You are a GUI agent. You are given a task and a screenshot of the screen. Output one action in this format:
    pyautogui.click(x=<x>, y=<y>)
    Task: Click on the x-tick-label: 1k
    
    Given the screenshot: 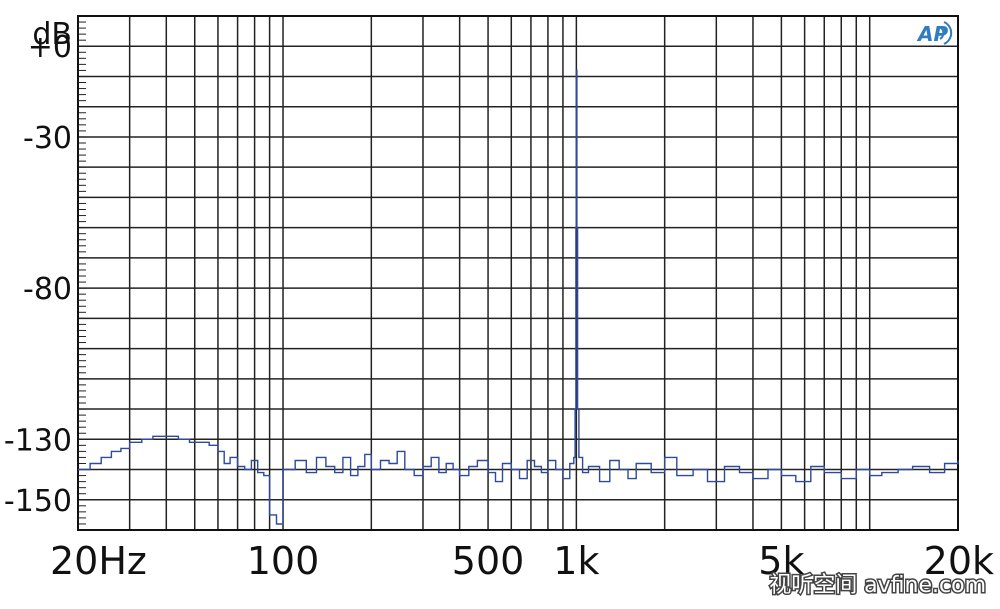 What is the action you would take?
    pyautogui.click(x=576, y=561)
    